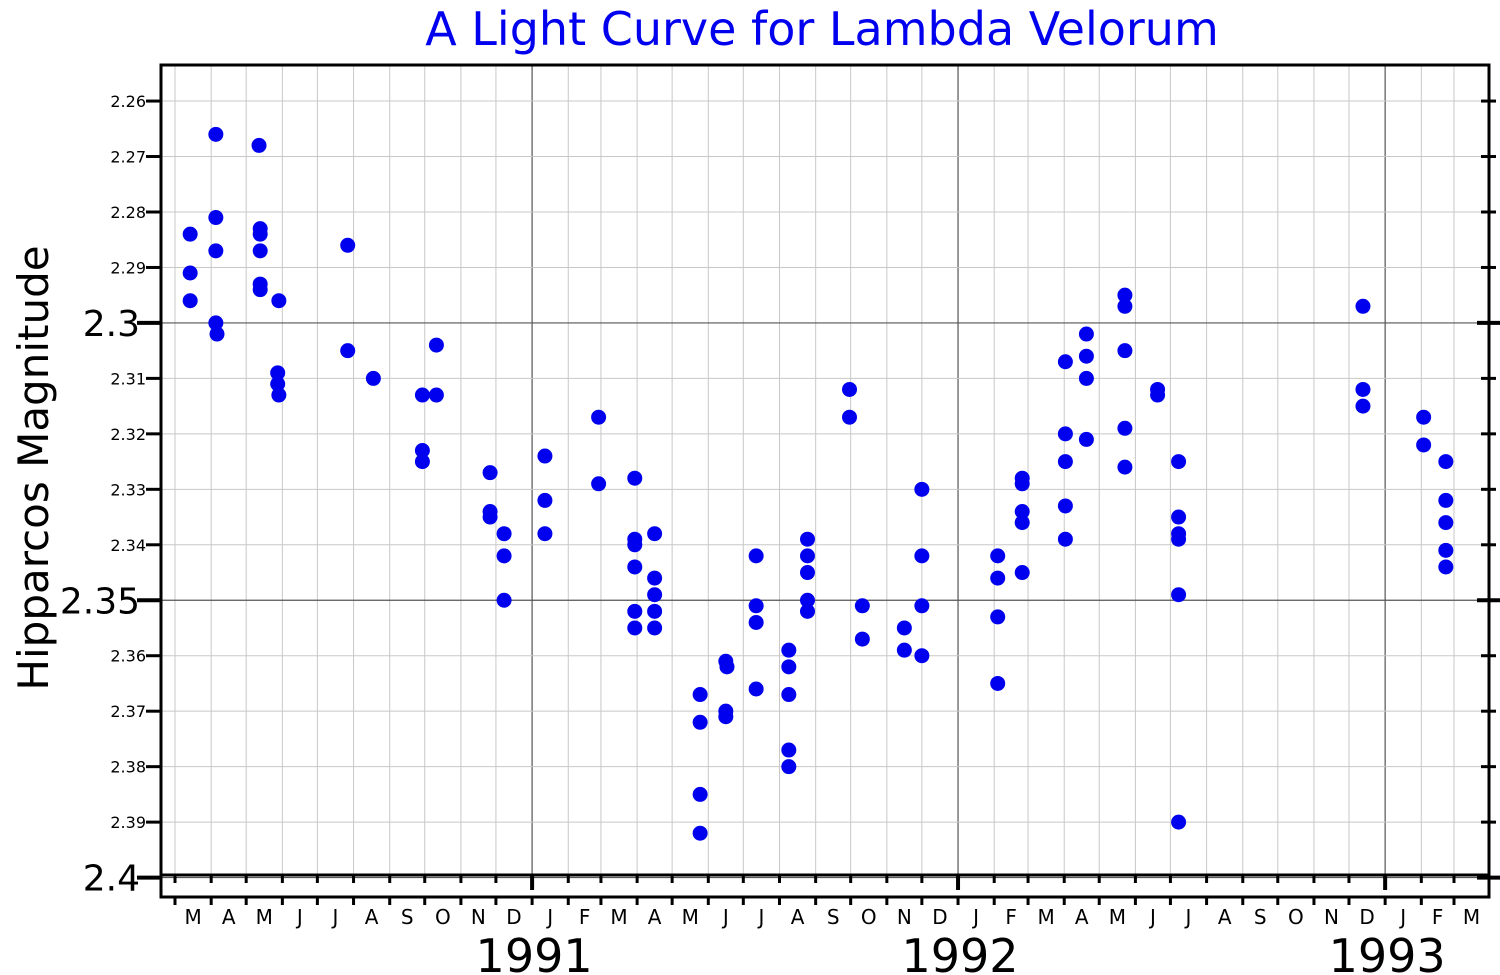  I want to click on month-label: F, so click(585, 917).